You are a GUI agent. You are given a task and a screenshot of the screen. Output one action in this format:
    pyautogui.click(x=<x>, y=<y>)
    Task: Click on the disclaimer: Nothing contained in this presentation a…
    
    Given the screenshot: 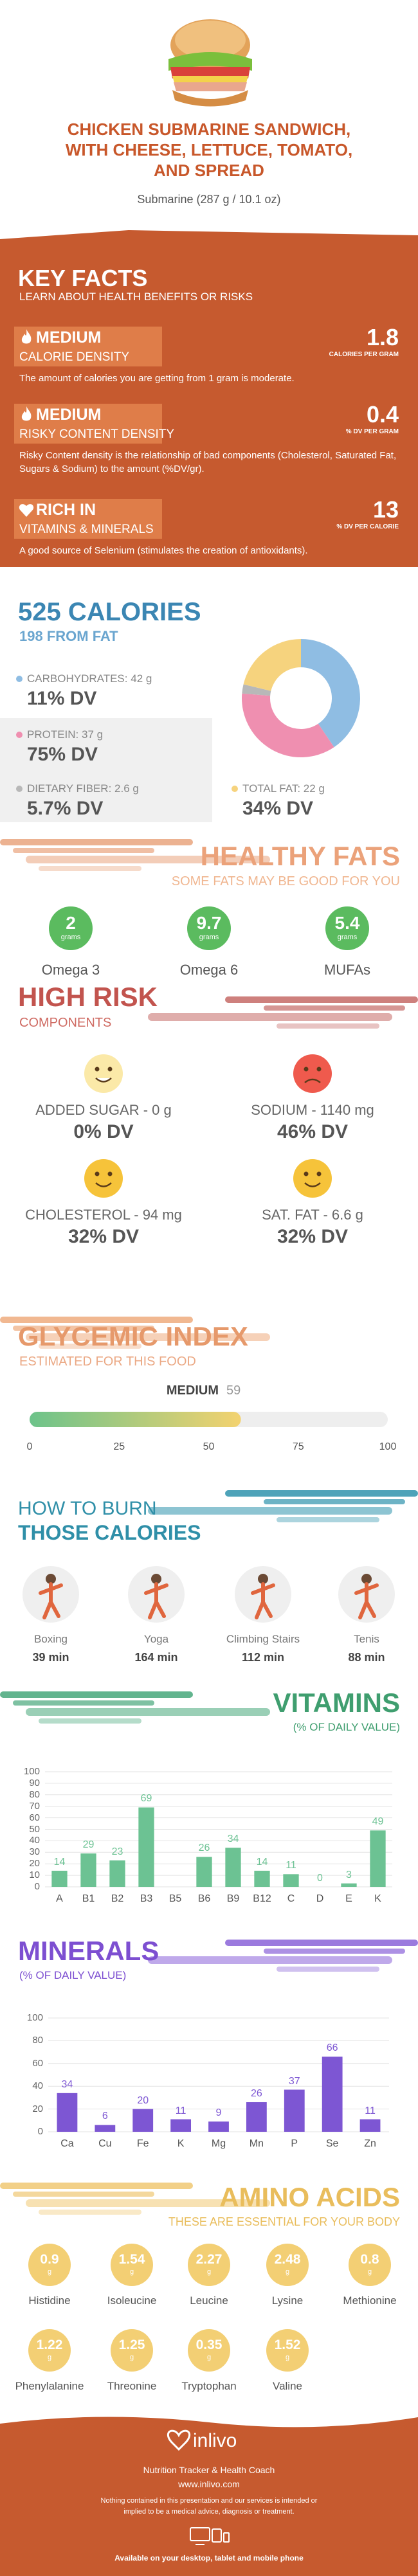 What is the action you would take?
    pyautogui.click(x=209, y=2506)
    